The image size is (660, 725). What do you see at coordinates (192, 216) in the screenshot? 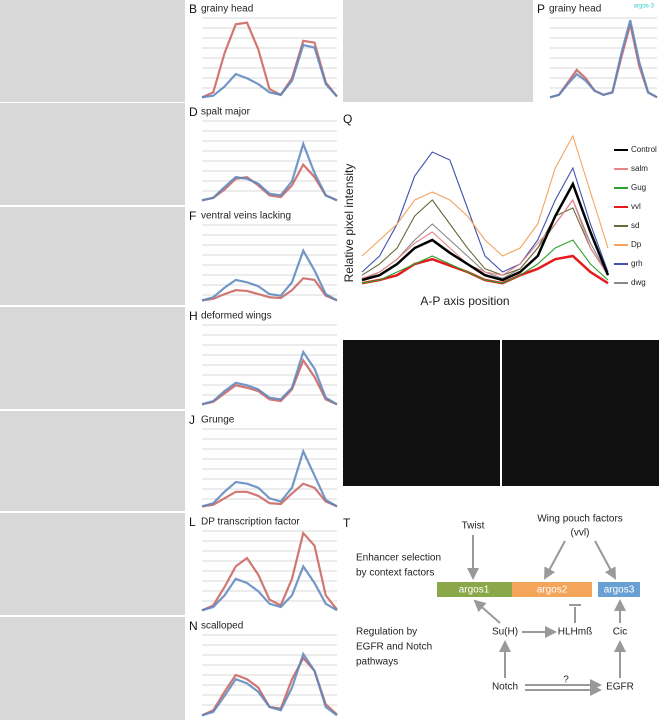
I see `panel-label: F` at bounding box center [192, 216].